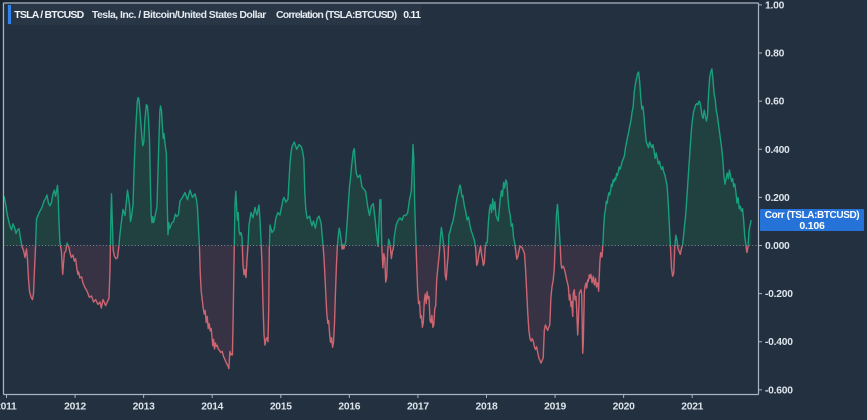  What do you see at coordinates (779, 390) in the screenshot?
I see `svg-text: -0.600` at bounding box center [779, 390].